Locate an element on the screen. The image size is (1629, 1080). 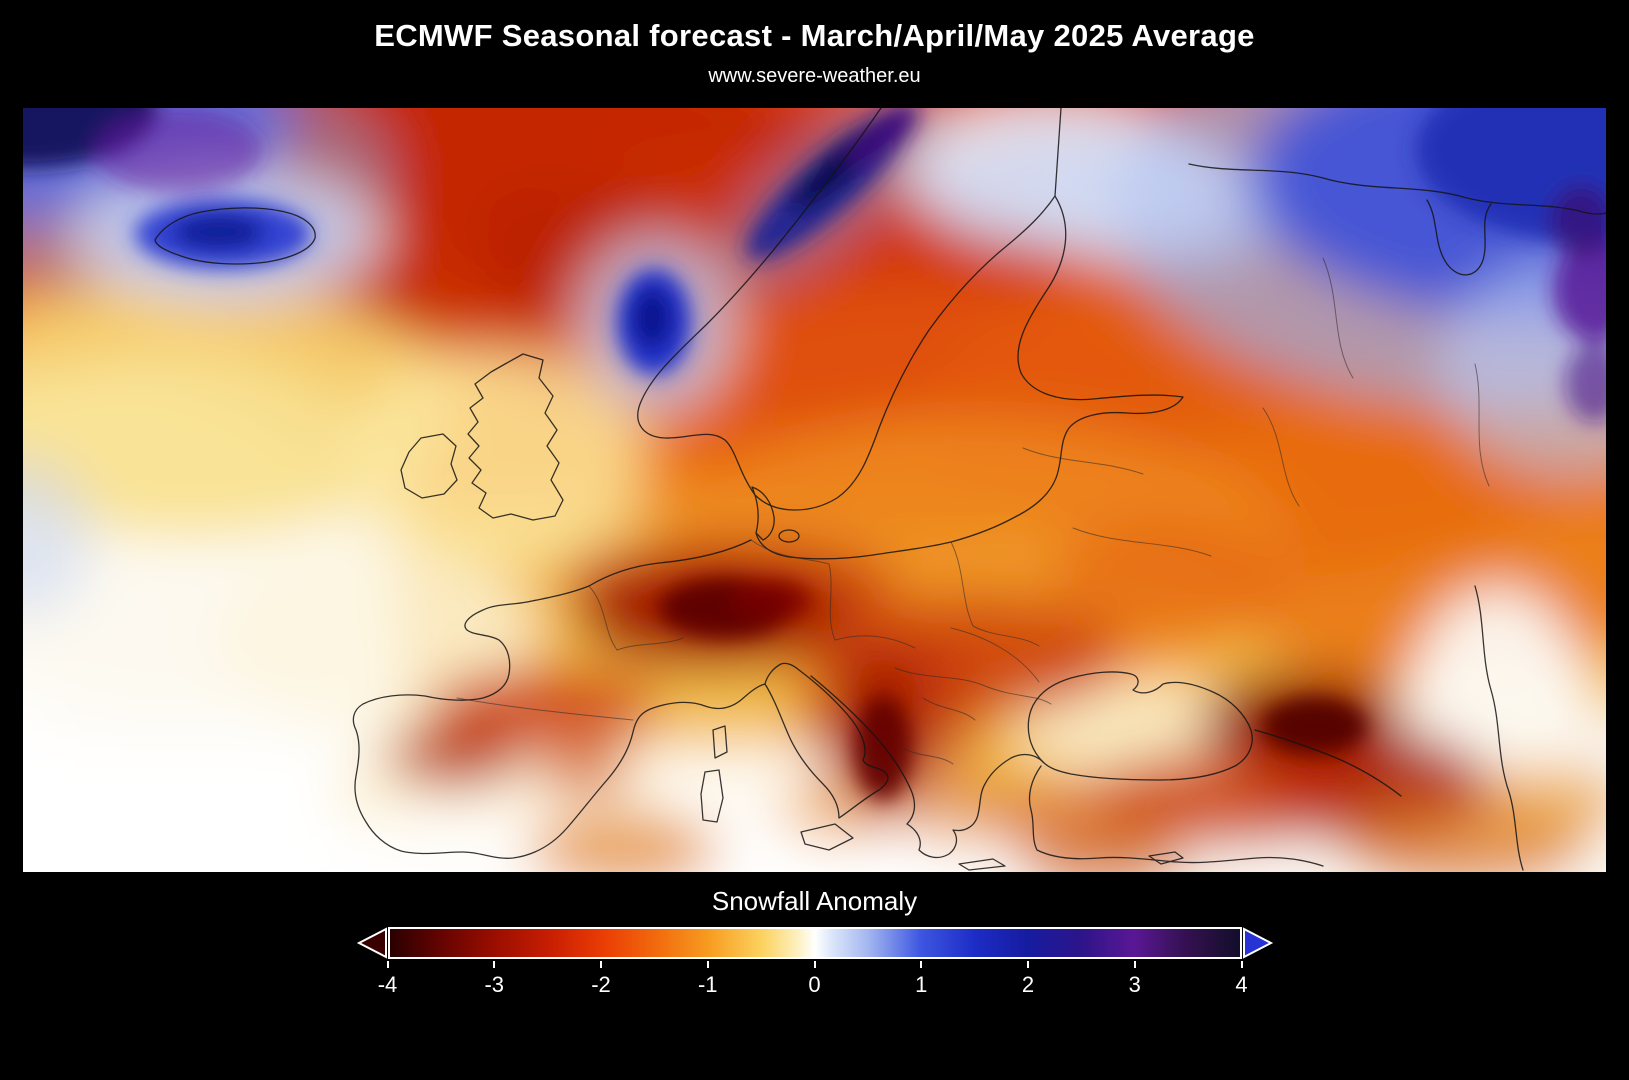
legend: Snowfall Anomaly -4 -3 -2 -1 0 1 is located at coordinates (814, 941).